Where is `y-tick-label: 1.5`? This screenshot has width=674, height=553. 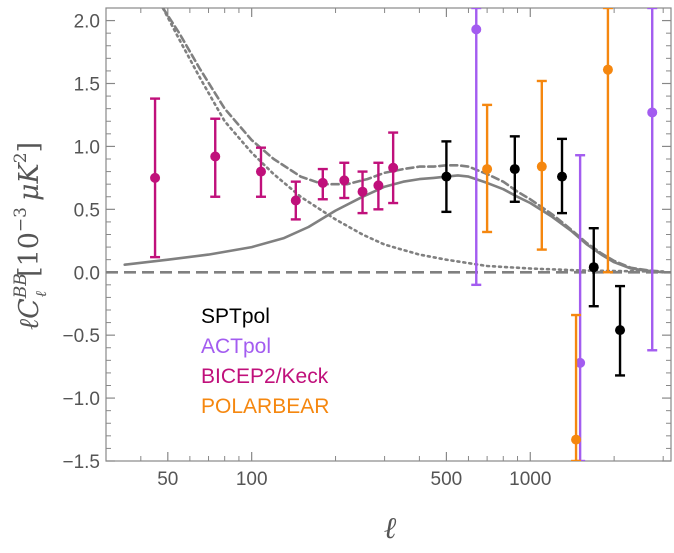
y-tick-label: 1.5 is located at coordinates (87, 85).